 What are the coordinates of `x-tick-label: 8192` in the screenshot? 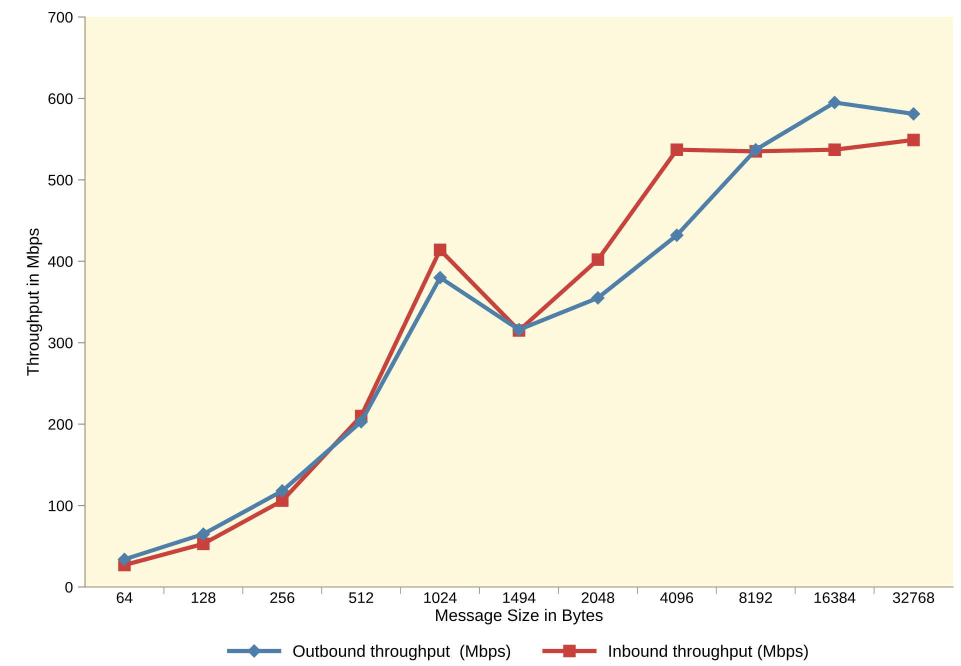 It's located at (755, 598).